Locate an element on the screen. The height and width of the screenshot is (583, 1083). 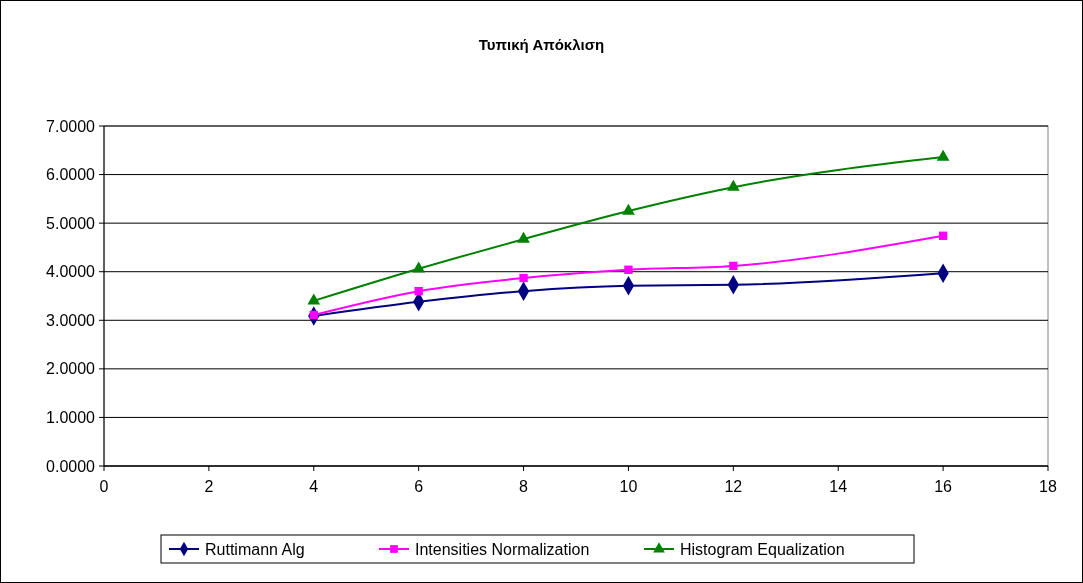
x-tick-label: 6 is located at coordinates (419, 486).